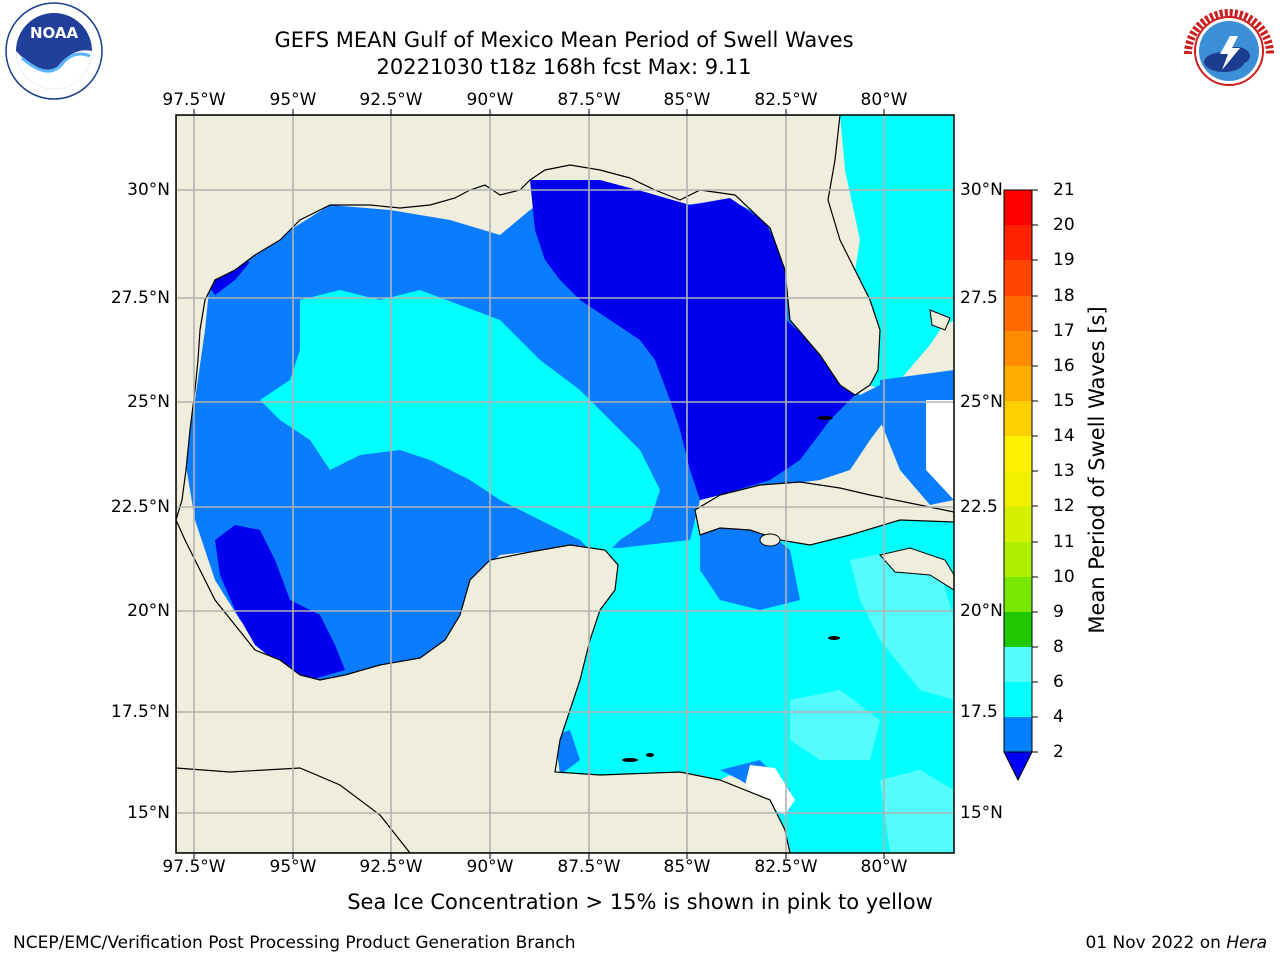 This screenshot has width=1280, height=960. What do you see at coordinates (490, 867) in the screenshot?
I see `lon-label-bottom: 90°W` at bounding box center [490, 867].